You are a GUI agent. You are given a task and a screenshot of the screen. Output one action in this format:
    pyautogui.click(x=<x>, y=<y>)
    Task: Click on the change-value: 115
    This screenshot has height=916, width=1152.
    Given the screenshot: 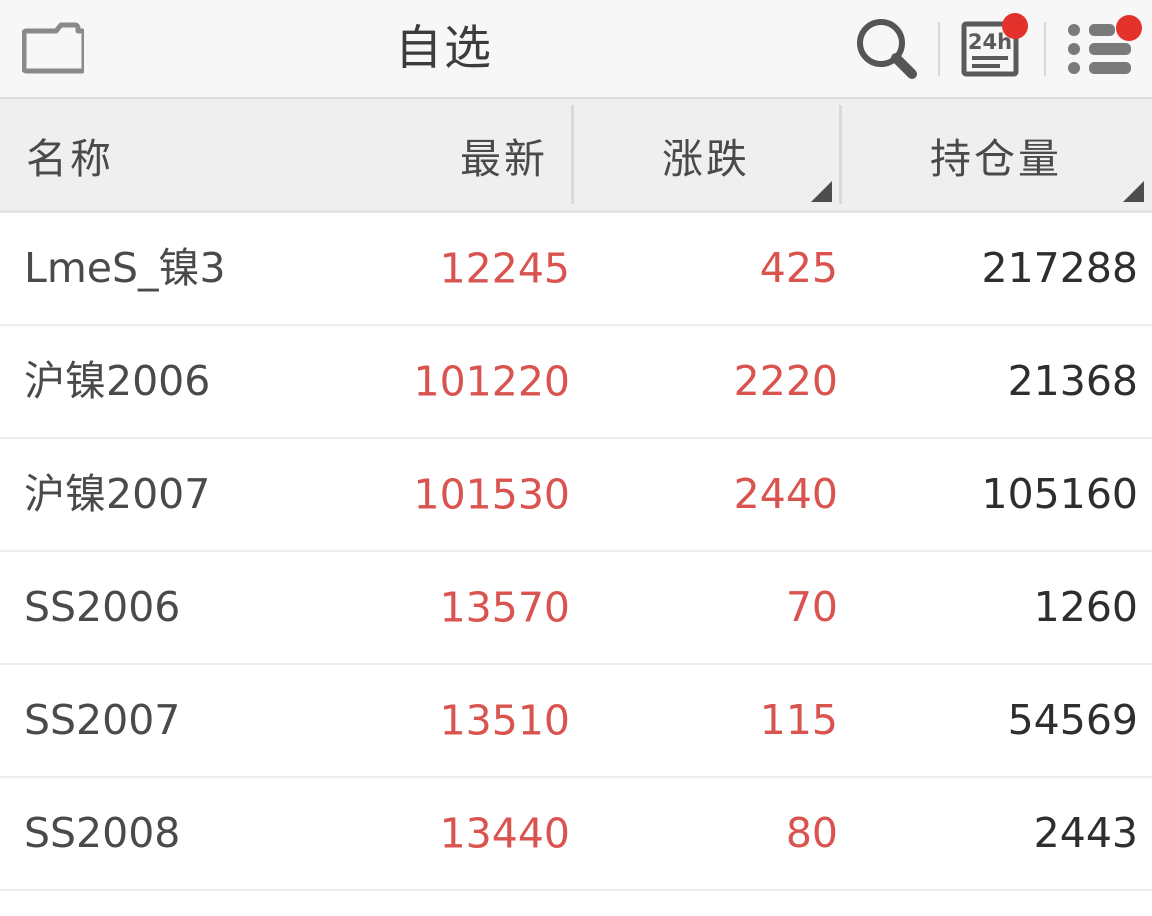 What is the action you would take?
    pyautogui.click(x=798, y=720)
    